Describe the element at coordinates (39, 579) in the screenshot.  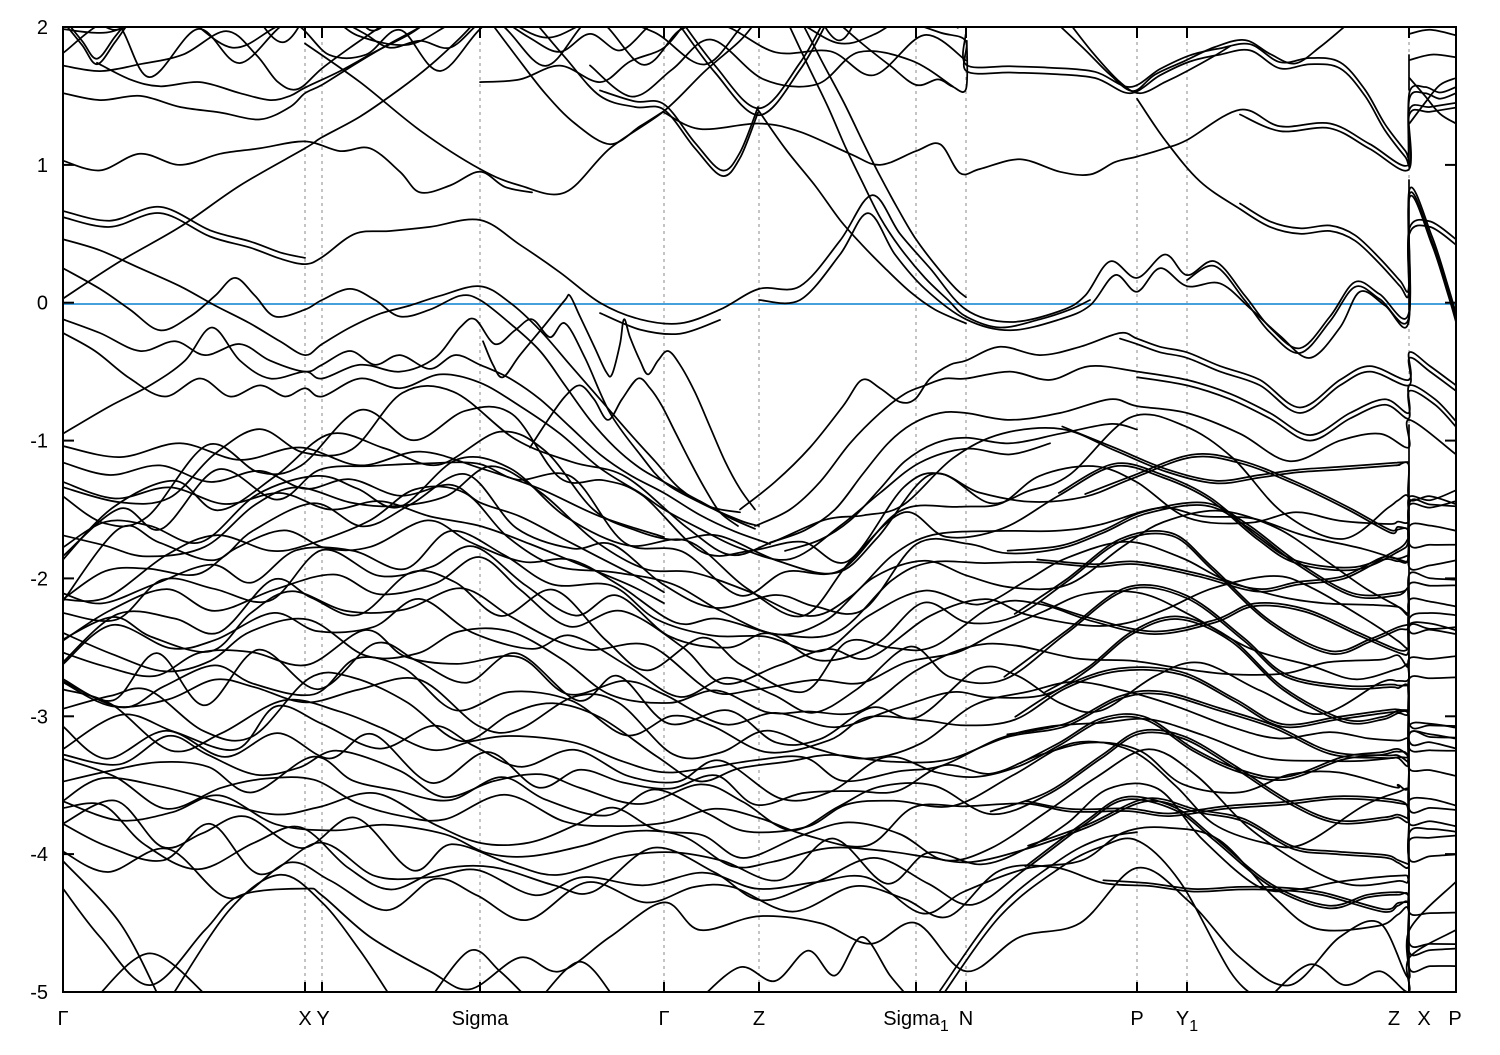
I see `svg-text: -2` at that location.